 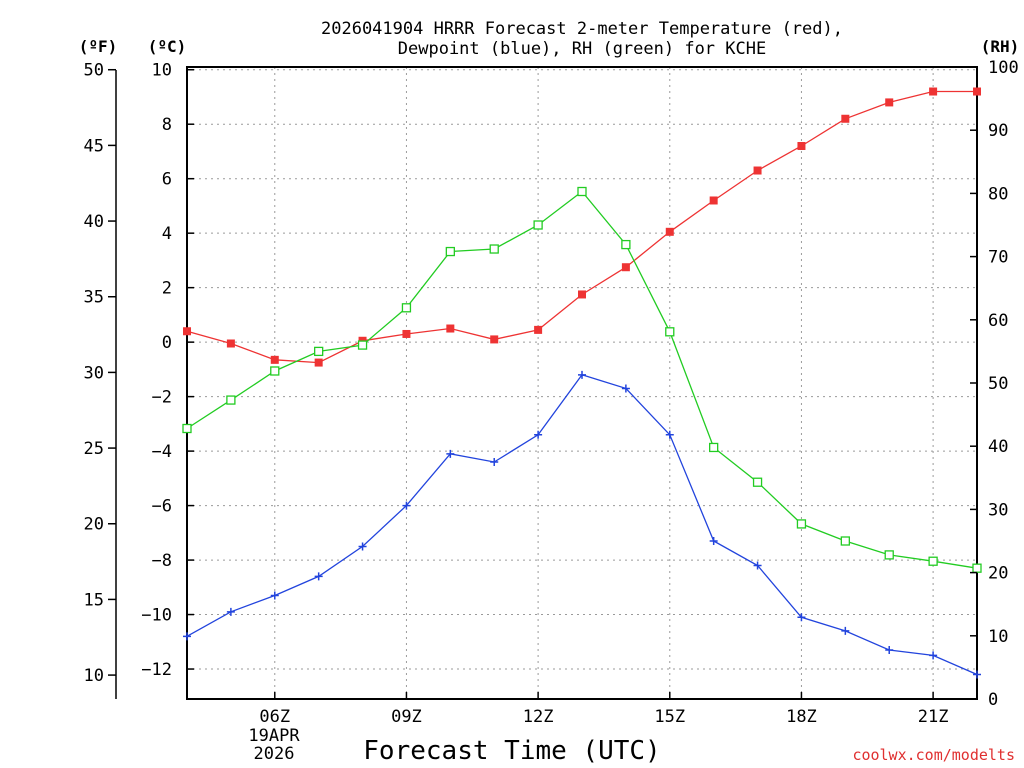 What do you see at coordinates (1003, 68) in the screenshot?
I see `rh-tick-label: 100` at bounding box center [1003, 68].